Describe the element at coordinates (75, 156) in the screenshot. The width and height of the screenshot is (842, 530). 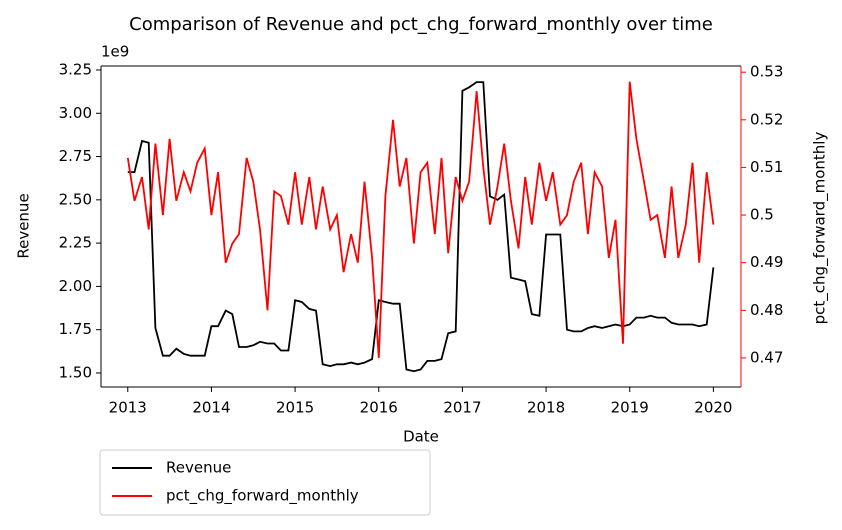
I see `y-tick-label: 2.75` at that location.